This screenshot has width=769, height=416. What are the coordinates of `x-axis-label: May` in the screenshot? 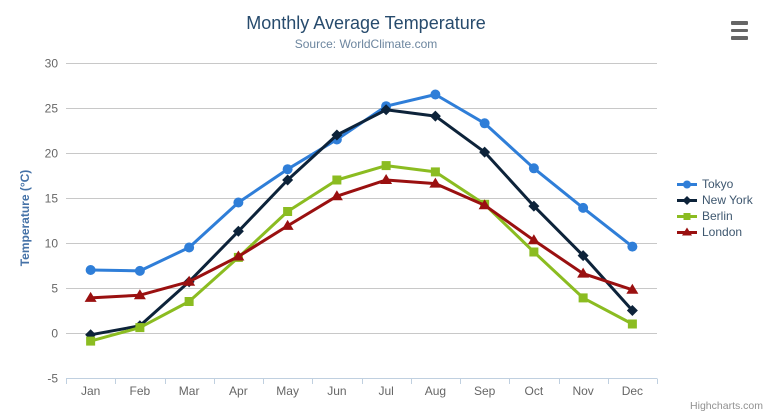 It's located at (287, 391).